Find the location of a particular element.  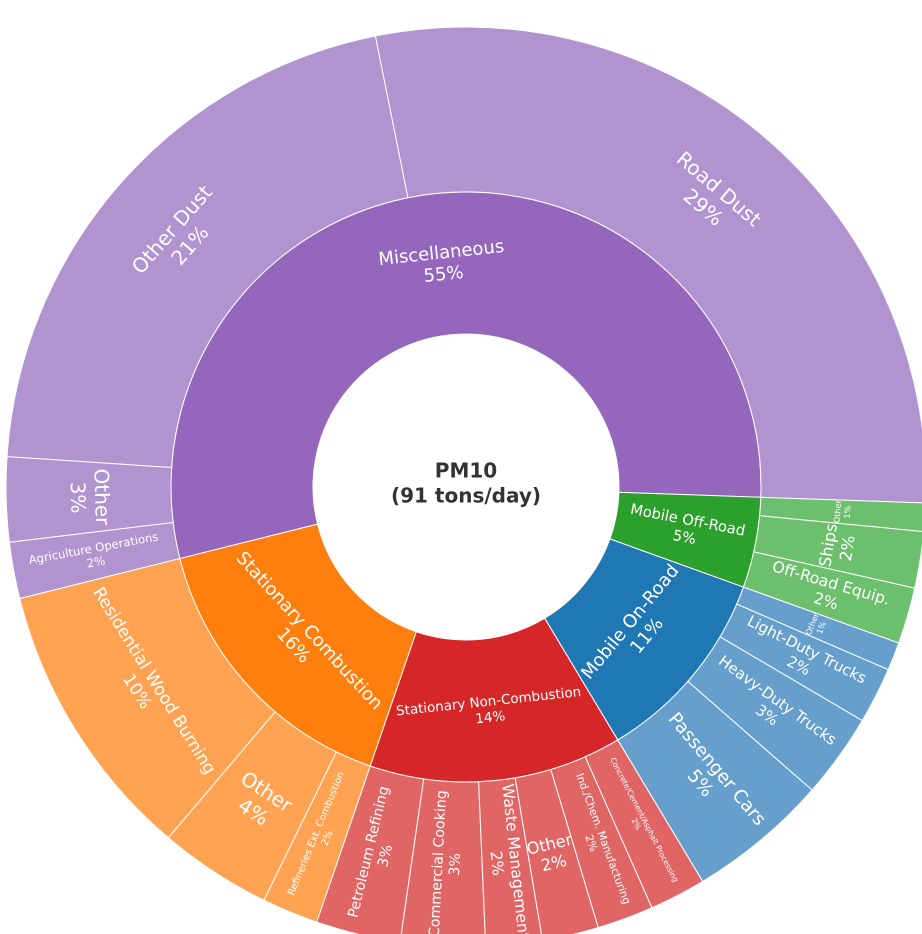

segment-name: Commercial Cooking is located at coordinates (438, 862).